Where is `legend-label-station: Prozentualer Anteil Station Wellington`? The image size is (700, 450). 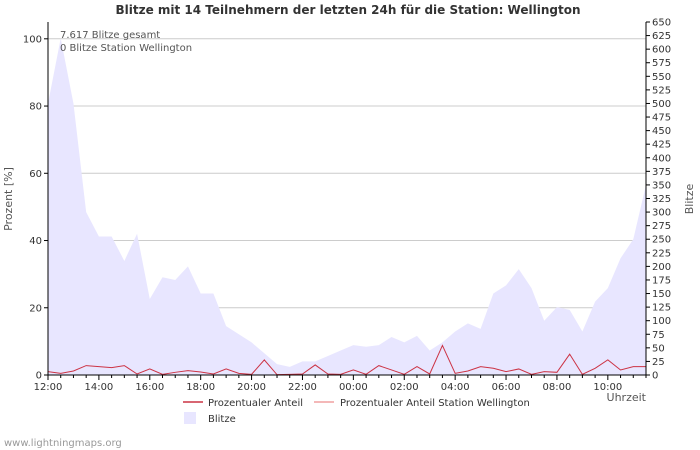
legend-label-station: Prozentualer Anteil Station Wellington is located at coordinates (435, 403).